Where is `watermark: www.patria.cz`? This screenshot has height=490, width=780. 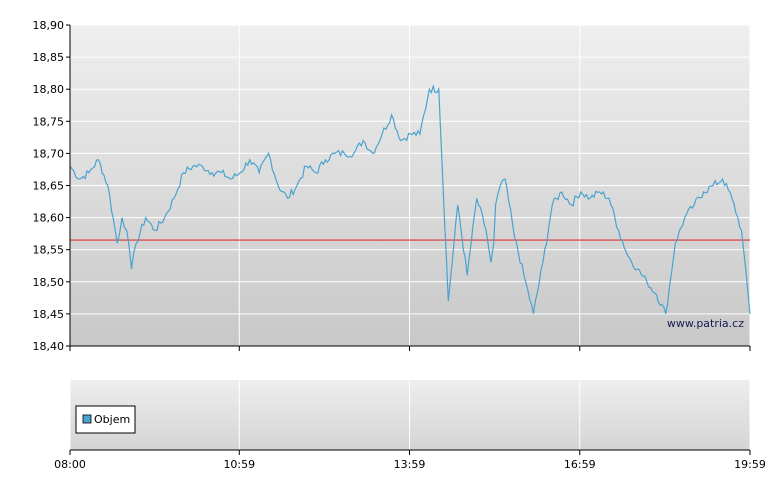
watermark: www.patria.cz is located at coordinates (705, 323).